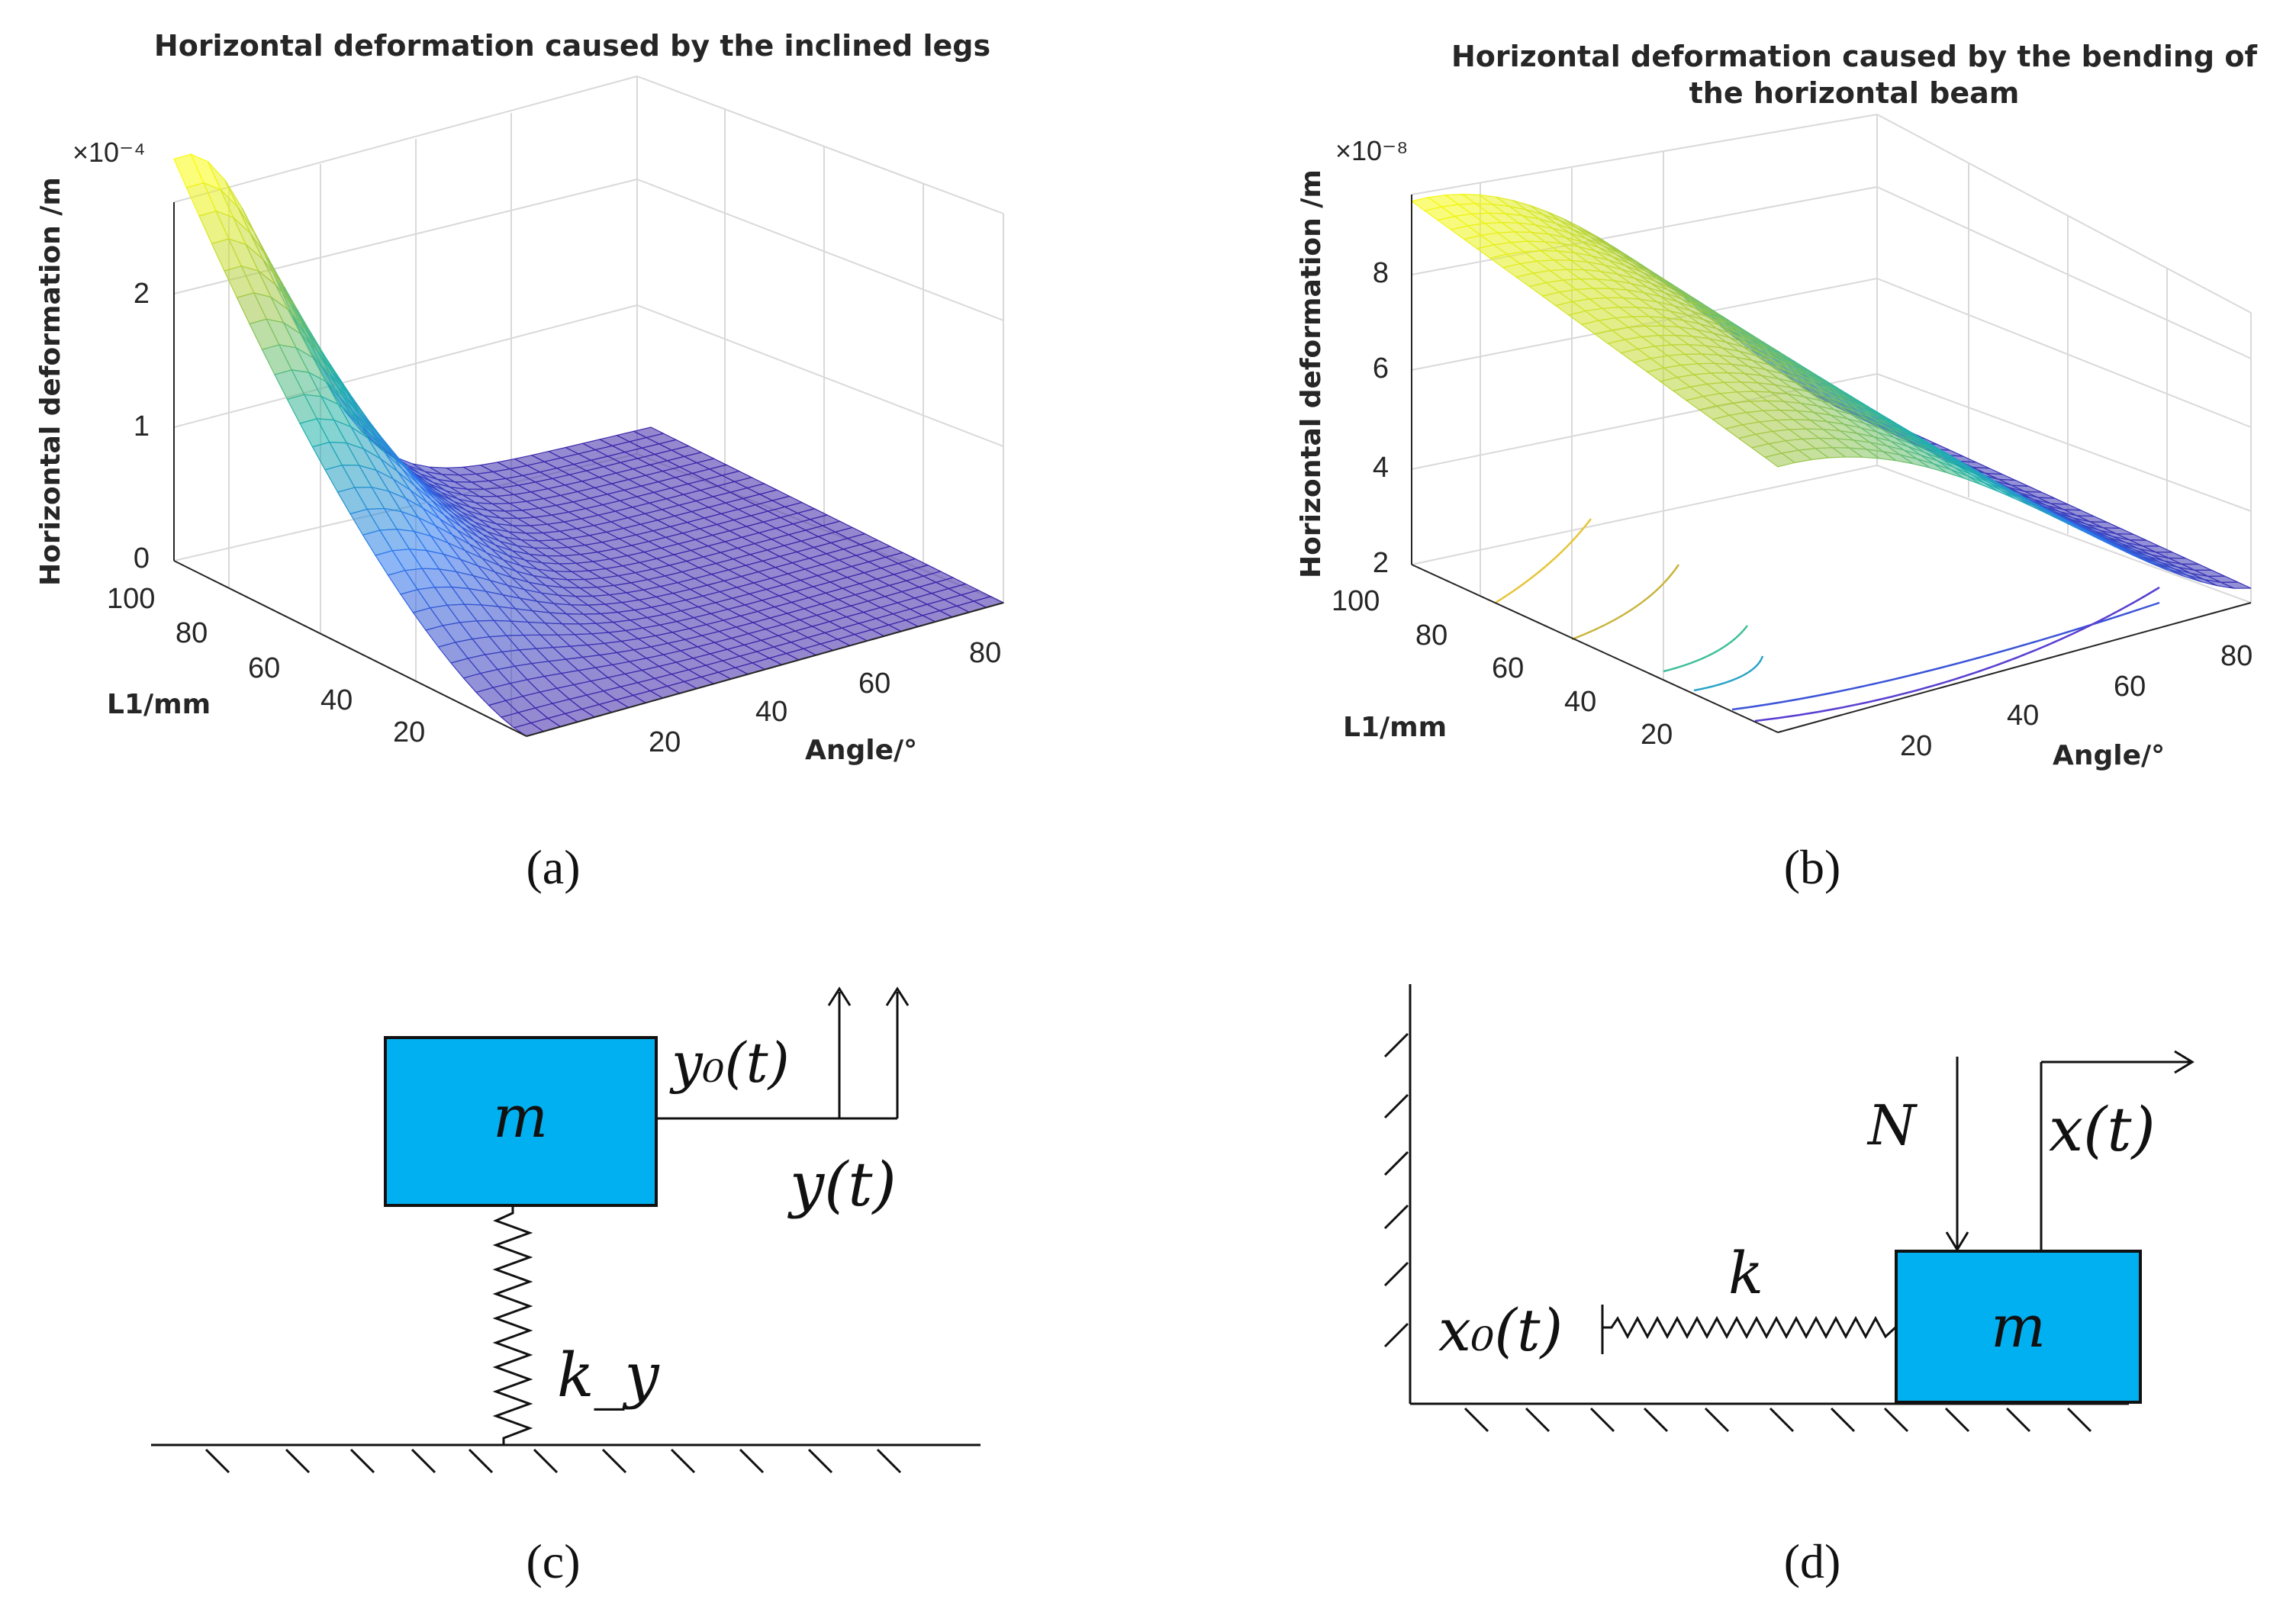 The height and width of the screenshot is (1609, 2296). I want to click on diagram-c-mass, so click(521, 1121).